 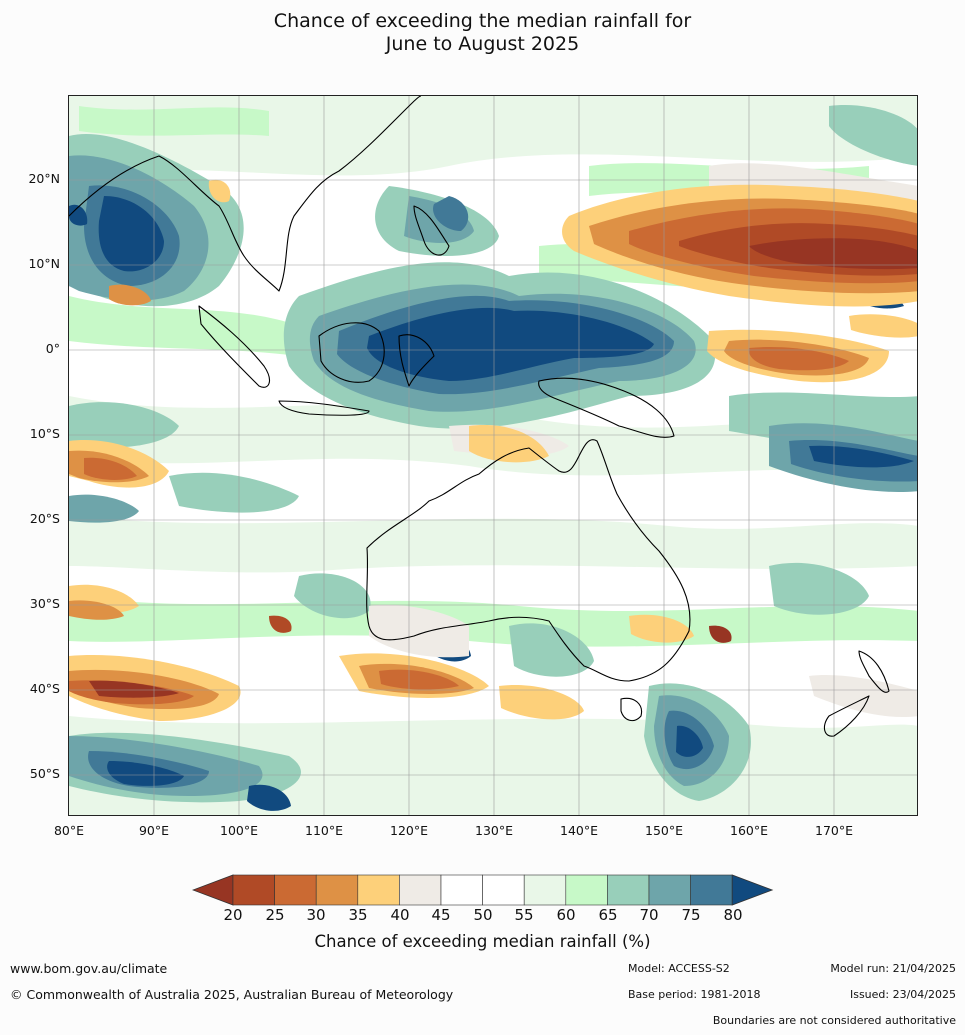 What do you see at coordinates (606, 407) in the screenshot?
I see `coastline-new-guinea` at bounding box center [606, 407].